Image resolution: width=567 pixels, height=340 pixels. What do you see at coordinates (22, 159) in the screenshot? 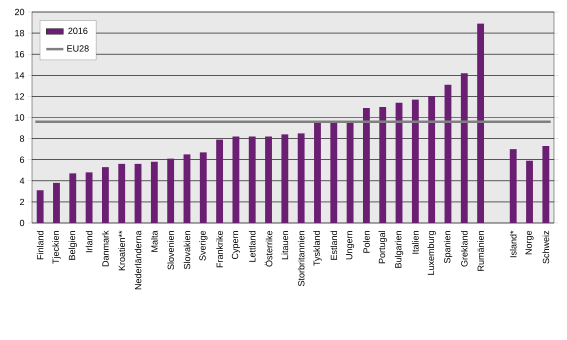
I see `y-tick-label: 6` at bounding box center [22, 159].